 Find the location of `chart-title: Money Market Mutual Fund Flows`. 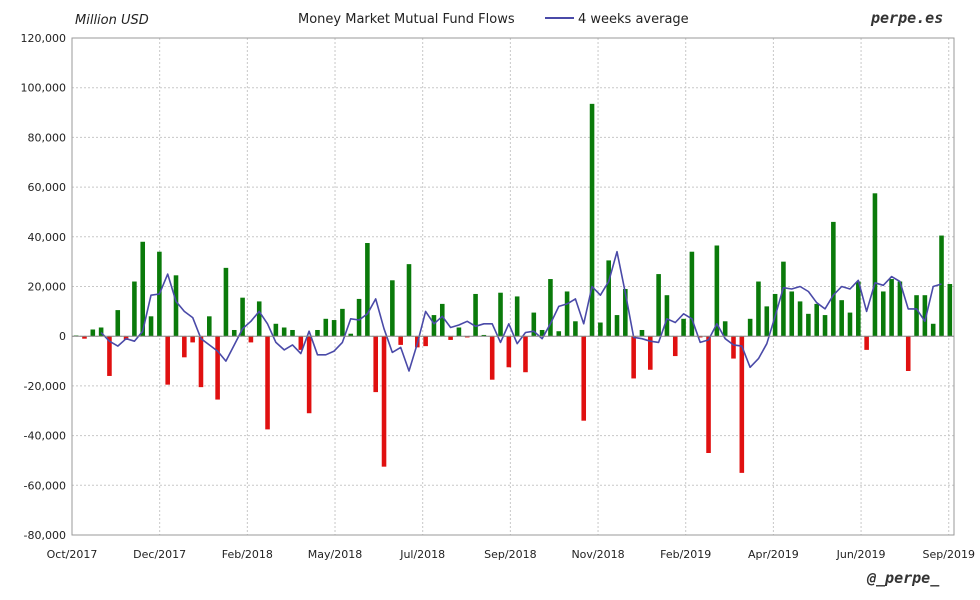

chart-title: Money Market Mutual Fund Flows is located at coordinates (406, 19).